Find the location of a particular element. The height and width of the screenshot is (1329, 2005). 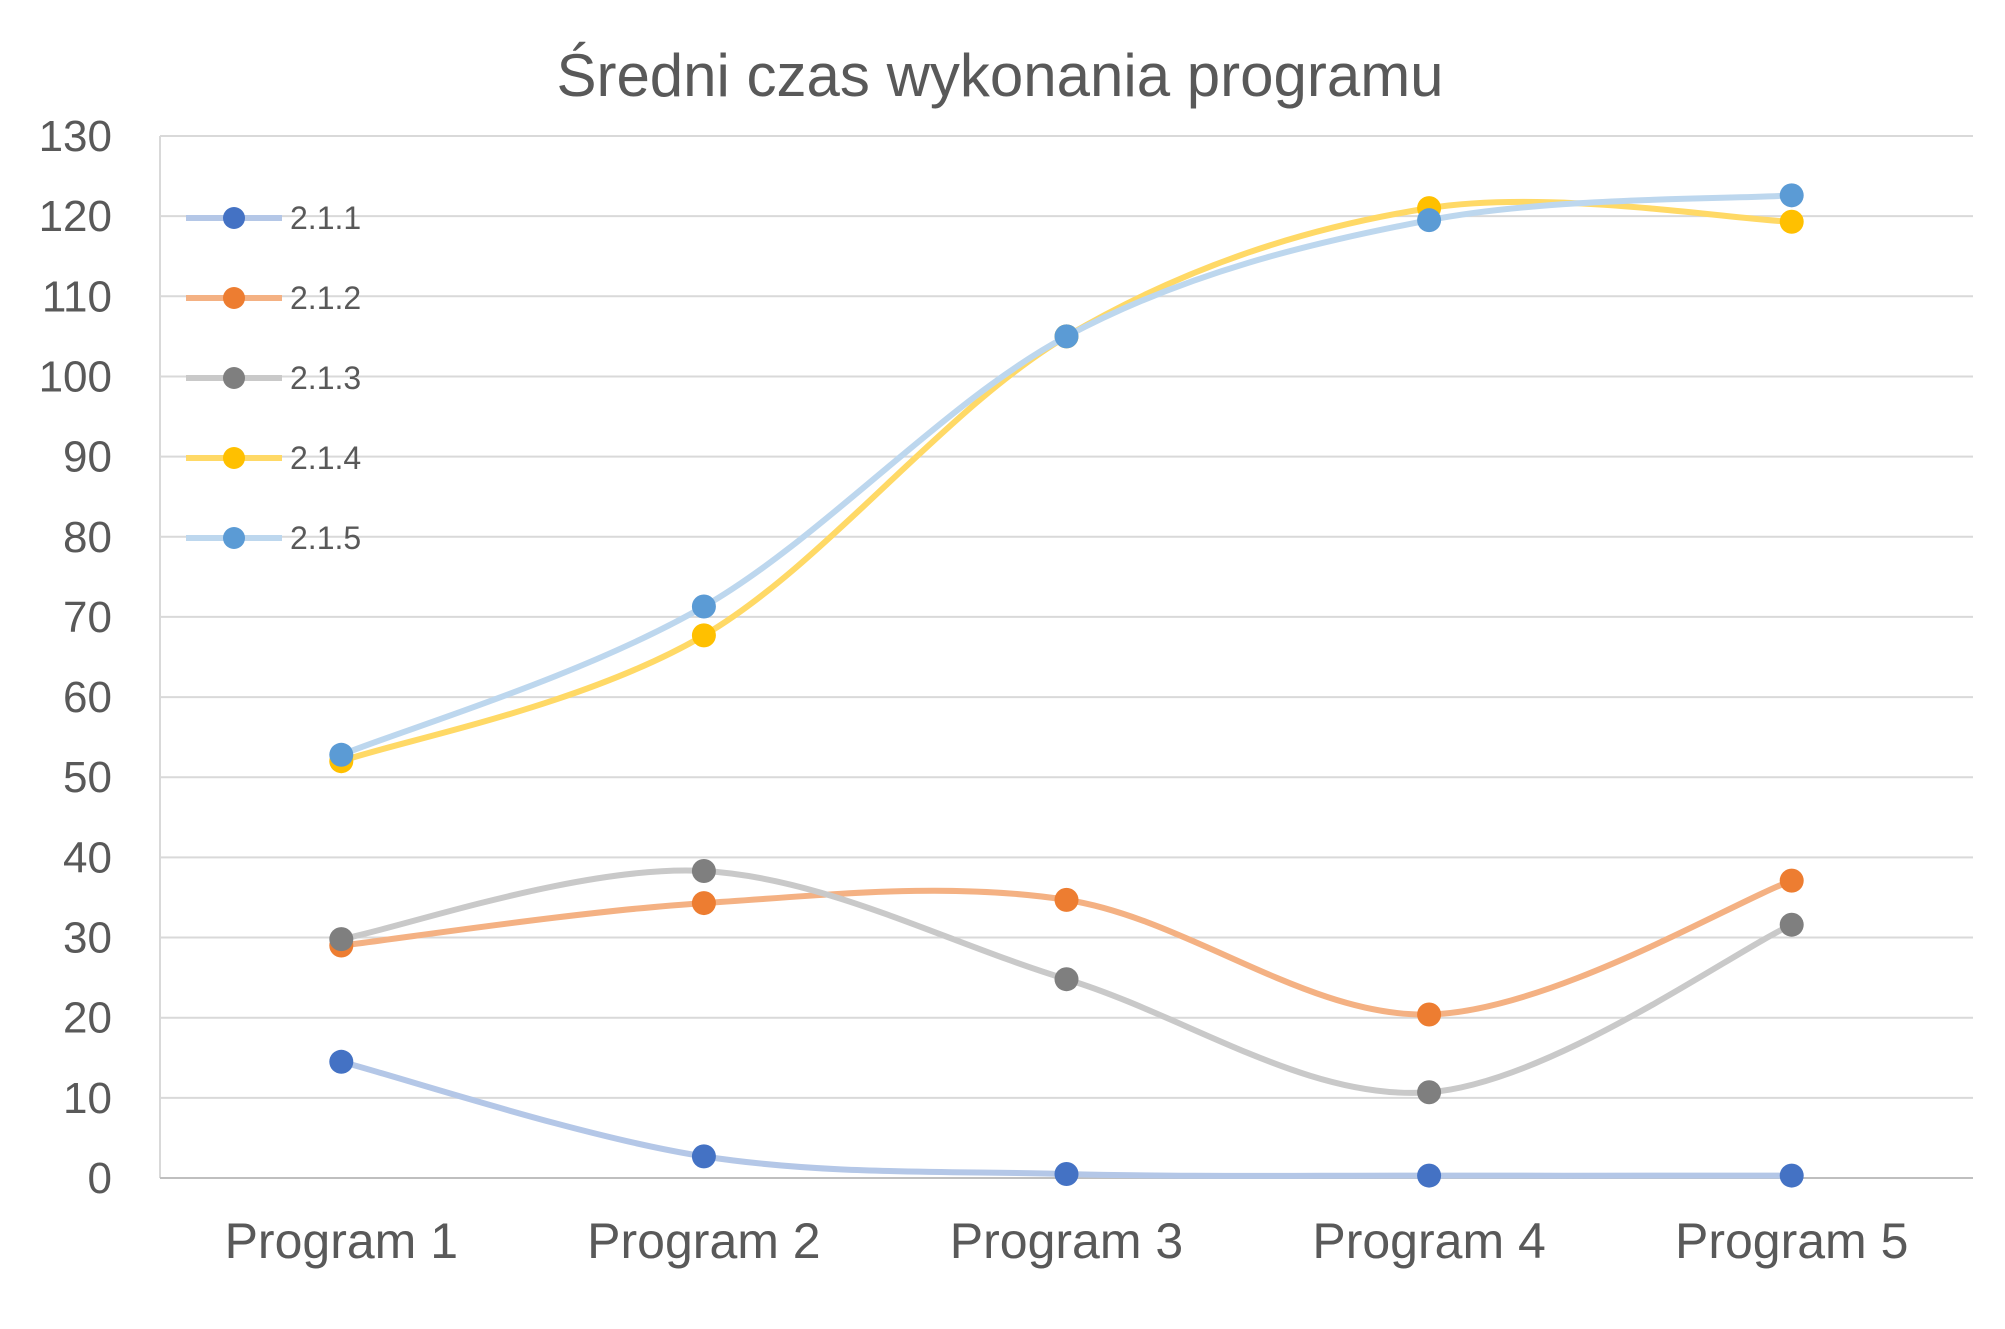

legend-item: 2.1.5 is located at coordinates (273, 538).